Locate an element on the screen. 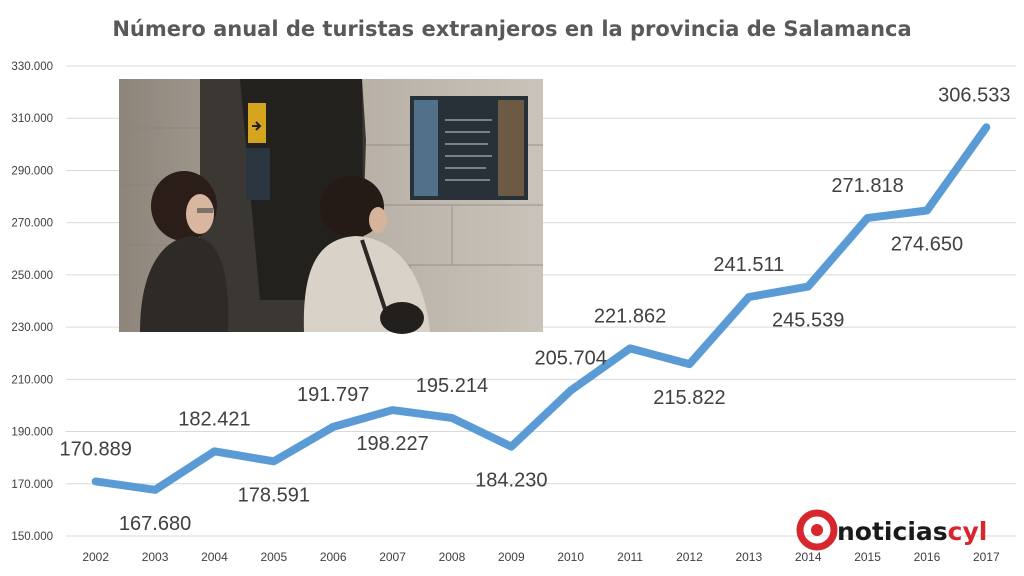  x-tick-label: 2013 is located at coordinates (748, 557).